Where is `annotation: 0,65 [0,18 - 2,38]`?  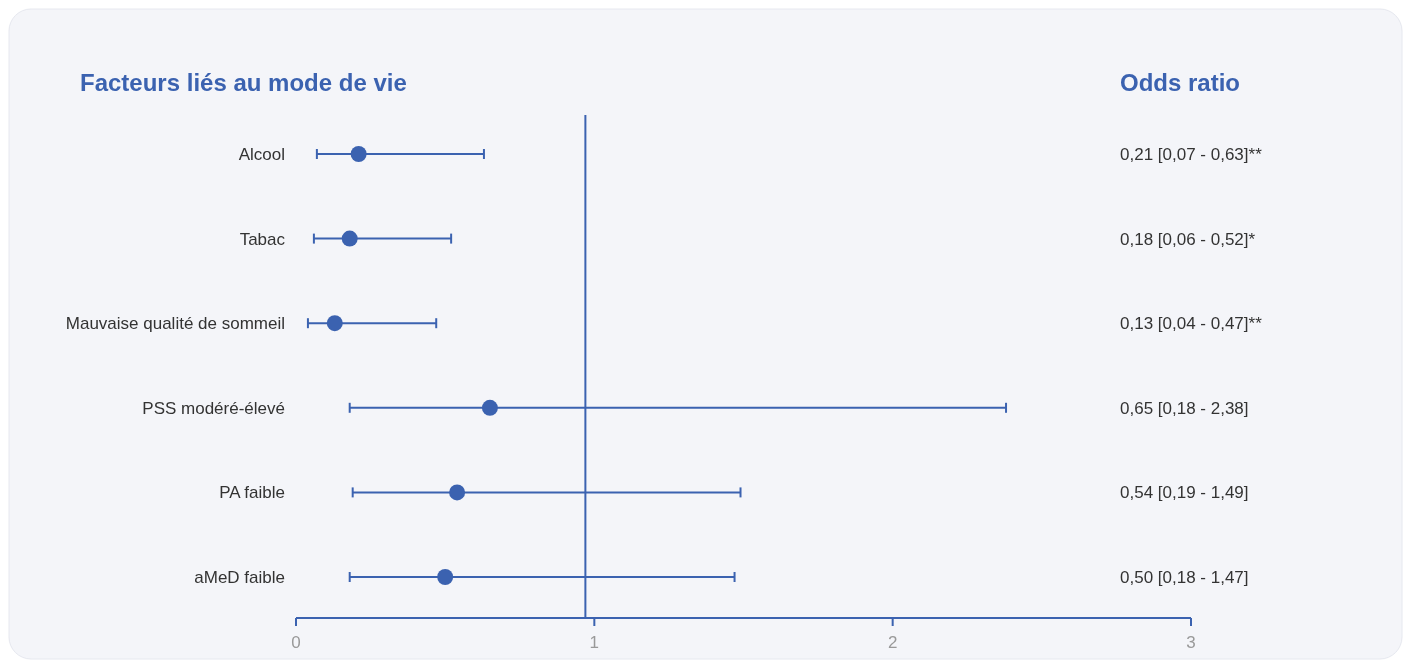 annotation: 0,65 [0,18 - 2,38] is located at coordinates (1184, 408).